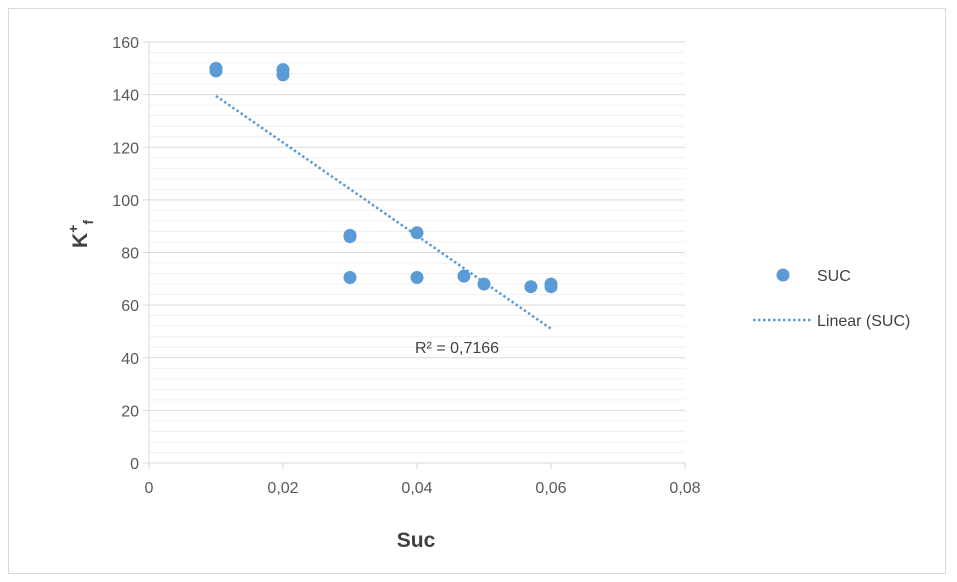 The image size is (957, 582). What do you see at coordinates (88, 222) in the screenshot?
I see `y-axis-title-sub: f` at bounding box center [88, 222].